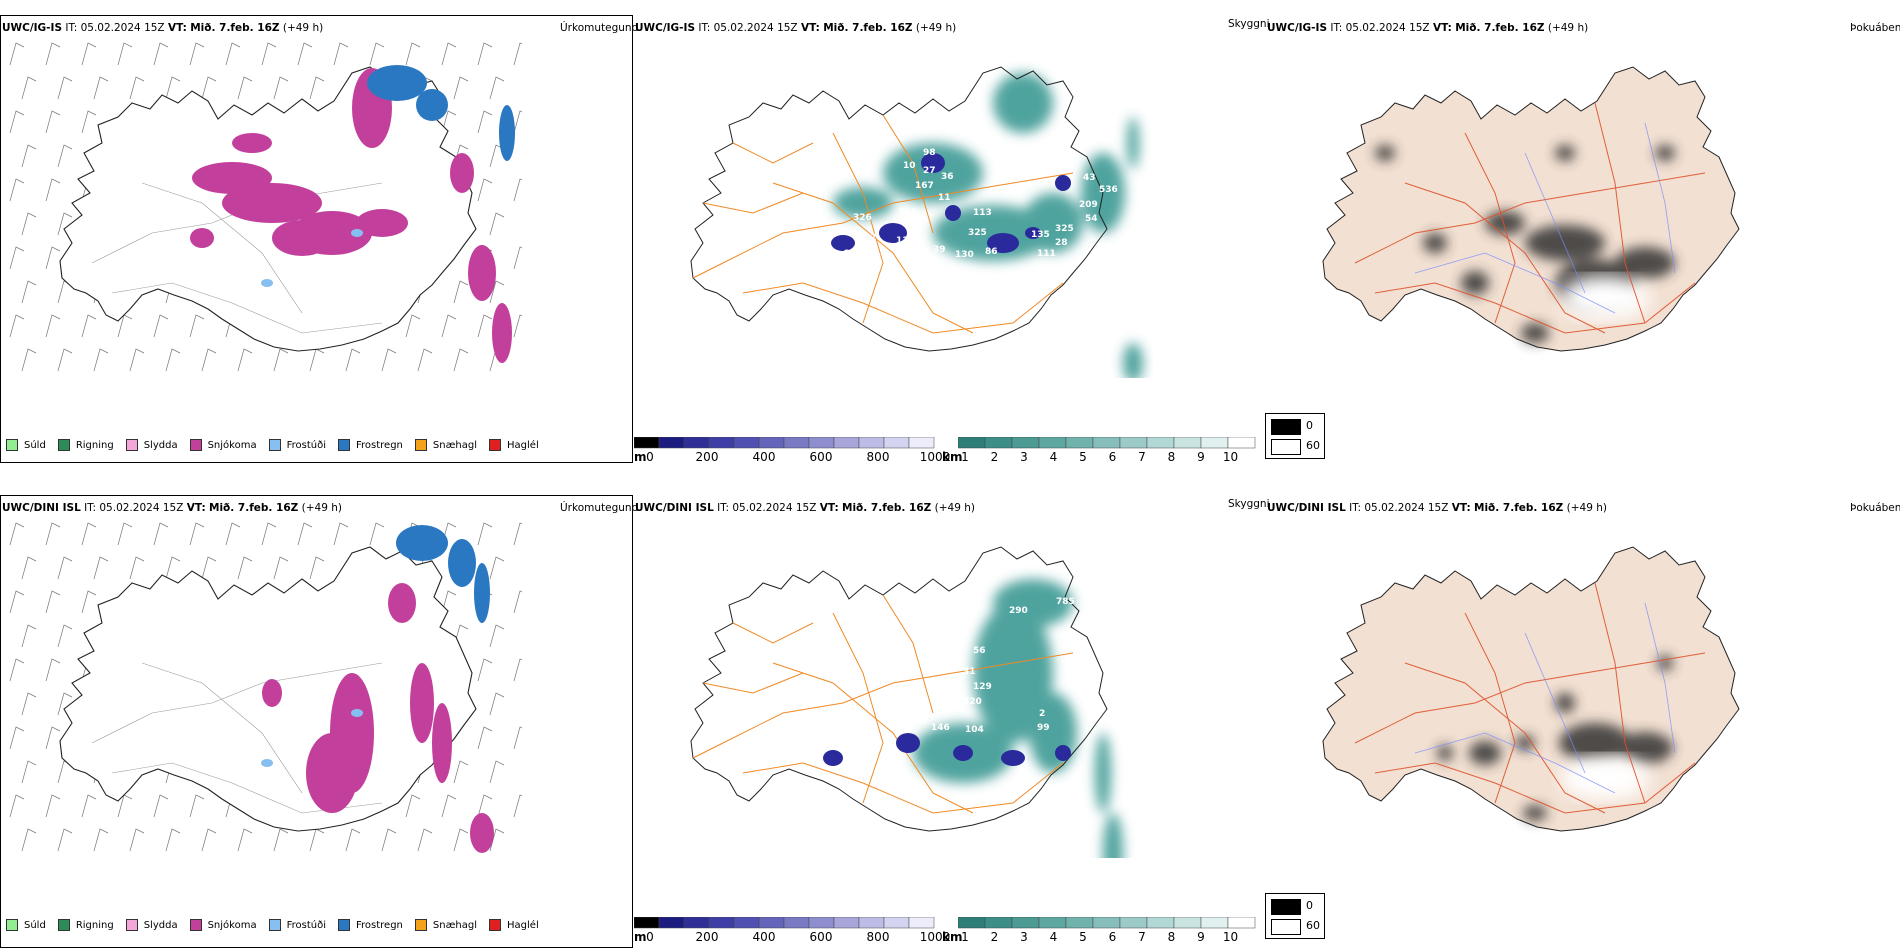 This screenshot has width=1900, height=950. Describe the element at coordinates (599, 508) in the screenshot. I see `panel-title: Úrkomutegund` at that location.